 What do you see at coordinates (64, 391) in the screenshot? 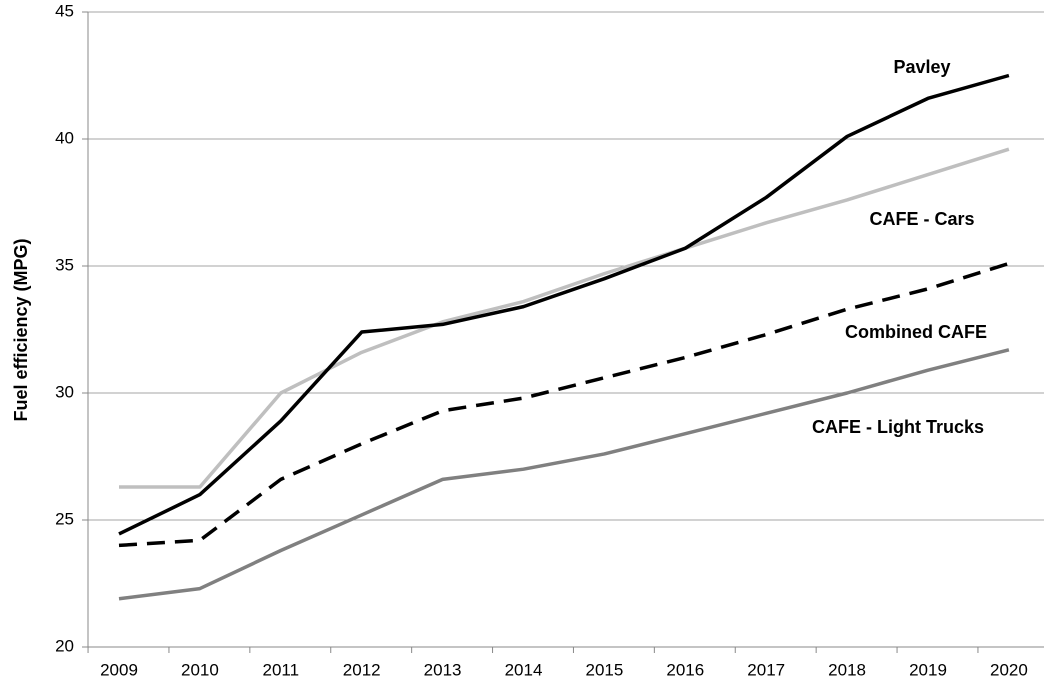
I see `y-tick-label: 30` at bounding box center [64, 391].